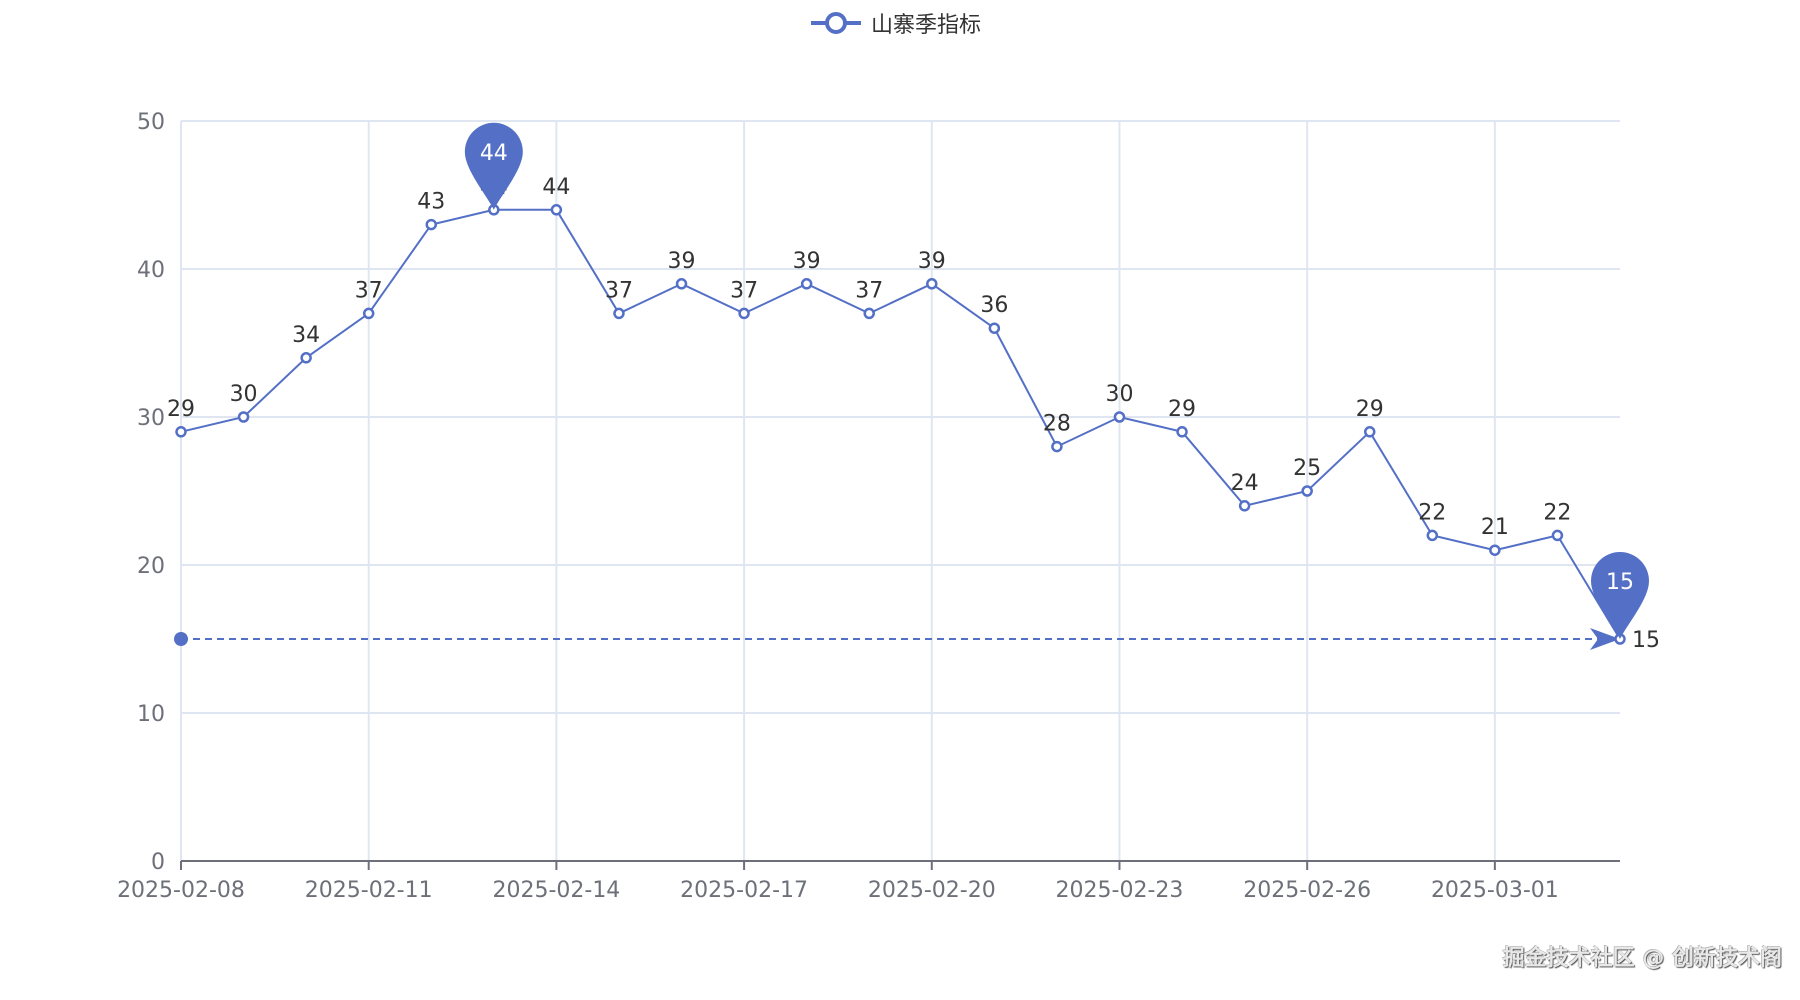  Describe the element at coordinates (556, 890) in the screenshot. I see `x-tick-label: 2025-02-14` at that location.